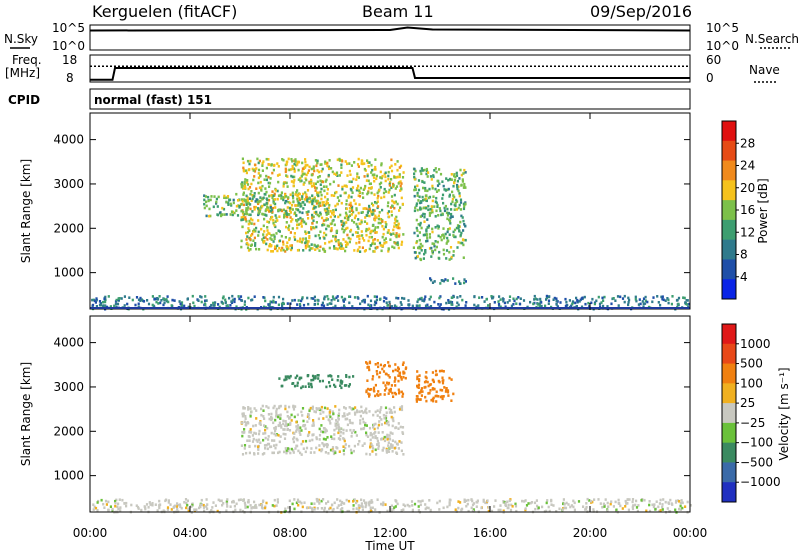 The width and height of the screenshot is (800, 558). What do you see at coordinates (772, 39) in the screenshot?
I see `nsearch-label: N.Search` at bounding box center [772, 39].